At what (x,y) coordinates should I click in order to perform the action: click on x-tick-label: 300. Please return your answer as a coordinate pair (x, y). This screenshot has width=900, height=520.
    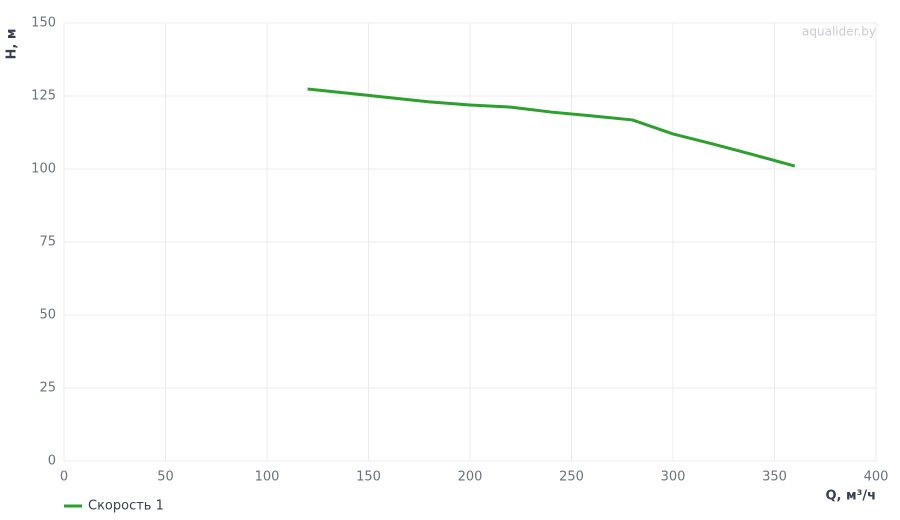
    Looking at the image, I should click on (673, 477).